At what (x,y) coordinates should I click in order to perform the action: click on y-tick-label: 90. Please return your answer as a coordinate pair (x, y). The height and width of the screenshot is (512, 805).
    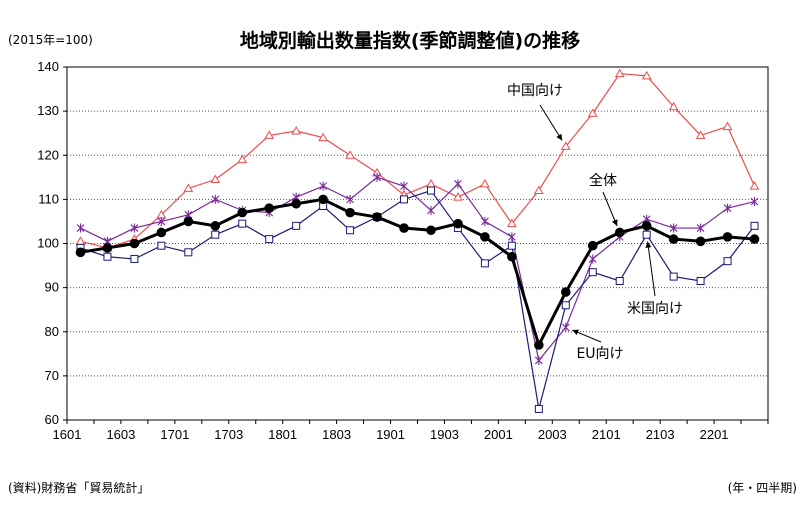
    Looking at the image, I should click on (52, 287).